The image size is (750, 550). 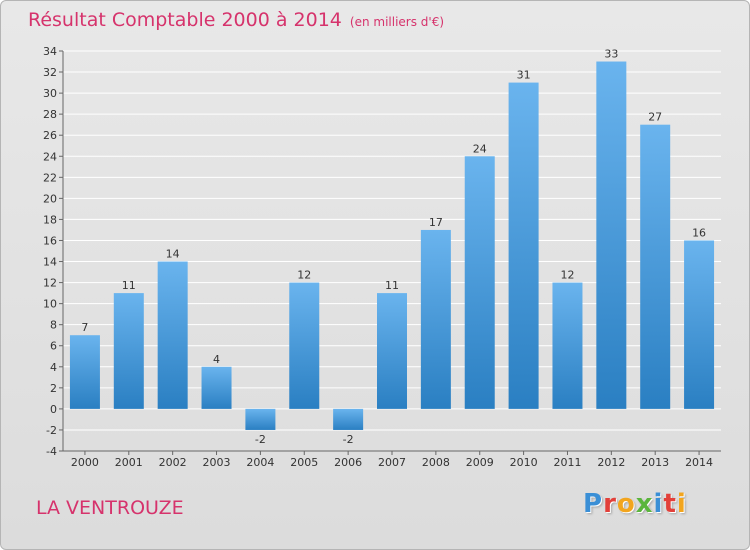 What do you see at coordinates (524, 75) in the screenshot?
I see `data-label: 31` at bounding box center [524, 75].